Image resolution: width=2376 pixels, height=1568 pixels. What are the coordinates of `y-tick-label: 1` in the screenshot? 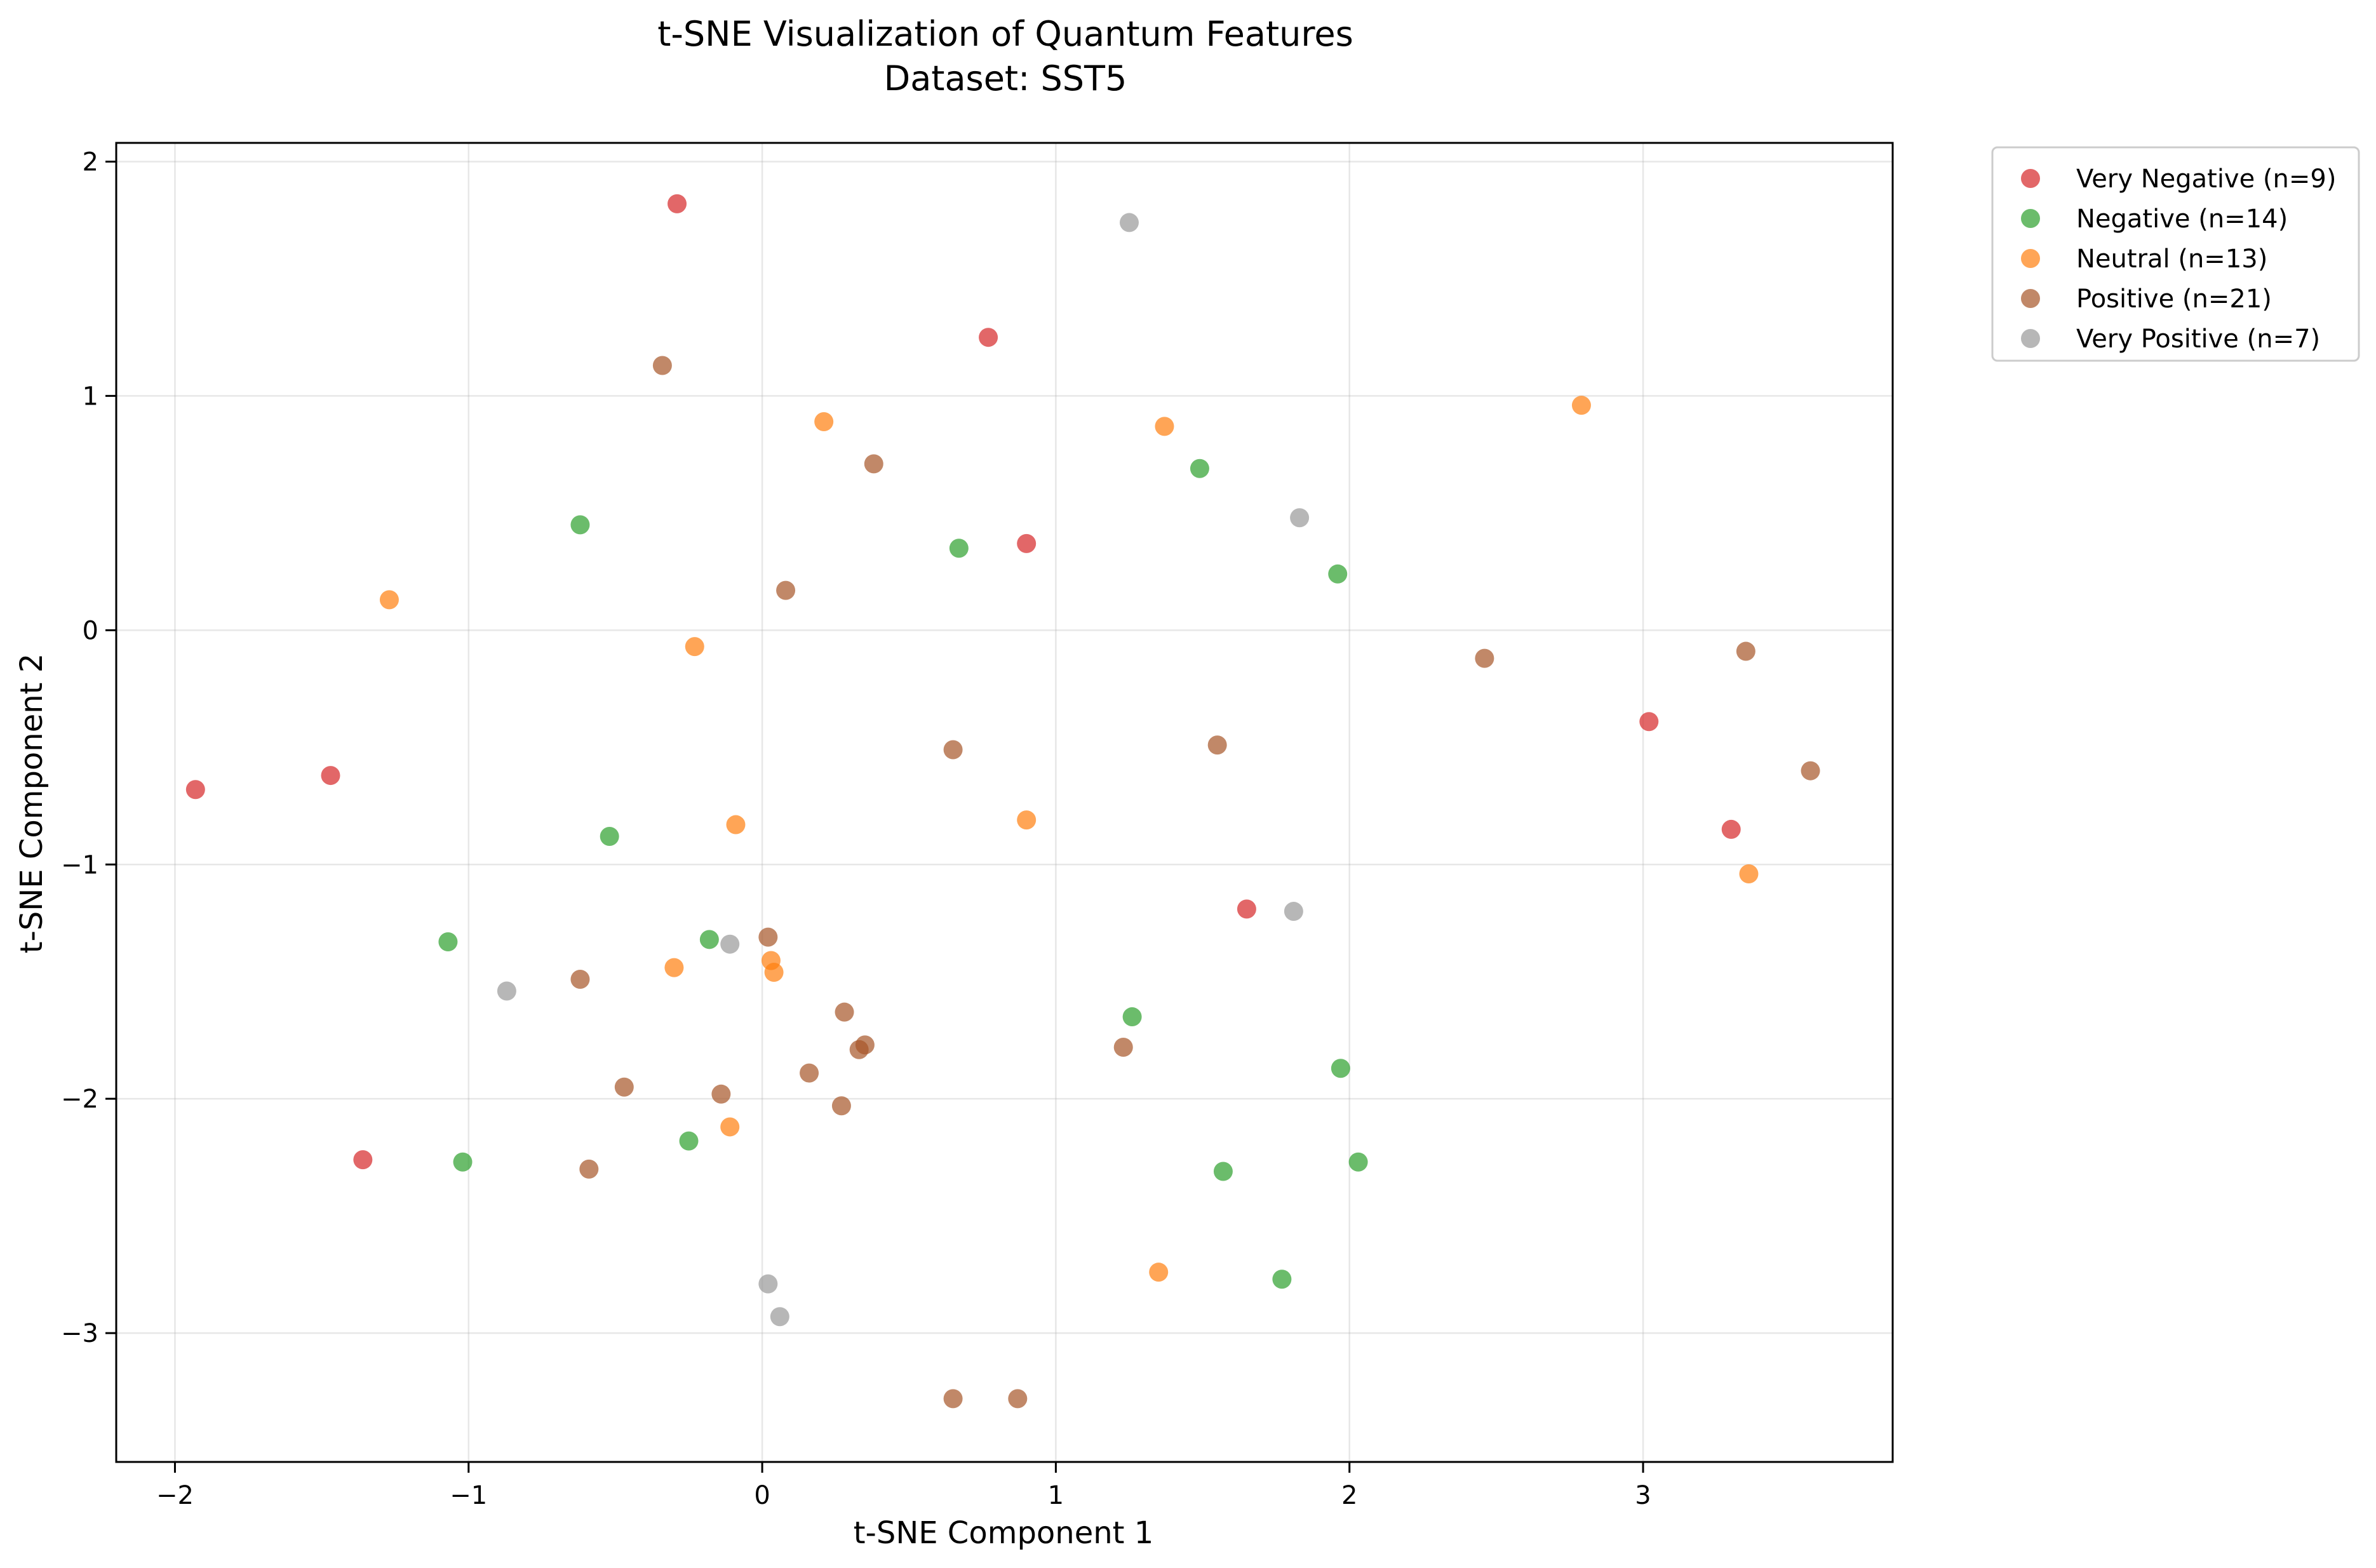 It's located at (90, 396).